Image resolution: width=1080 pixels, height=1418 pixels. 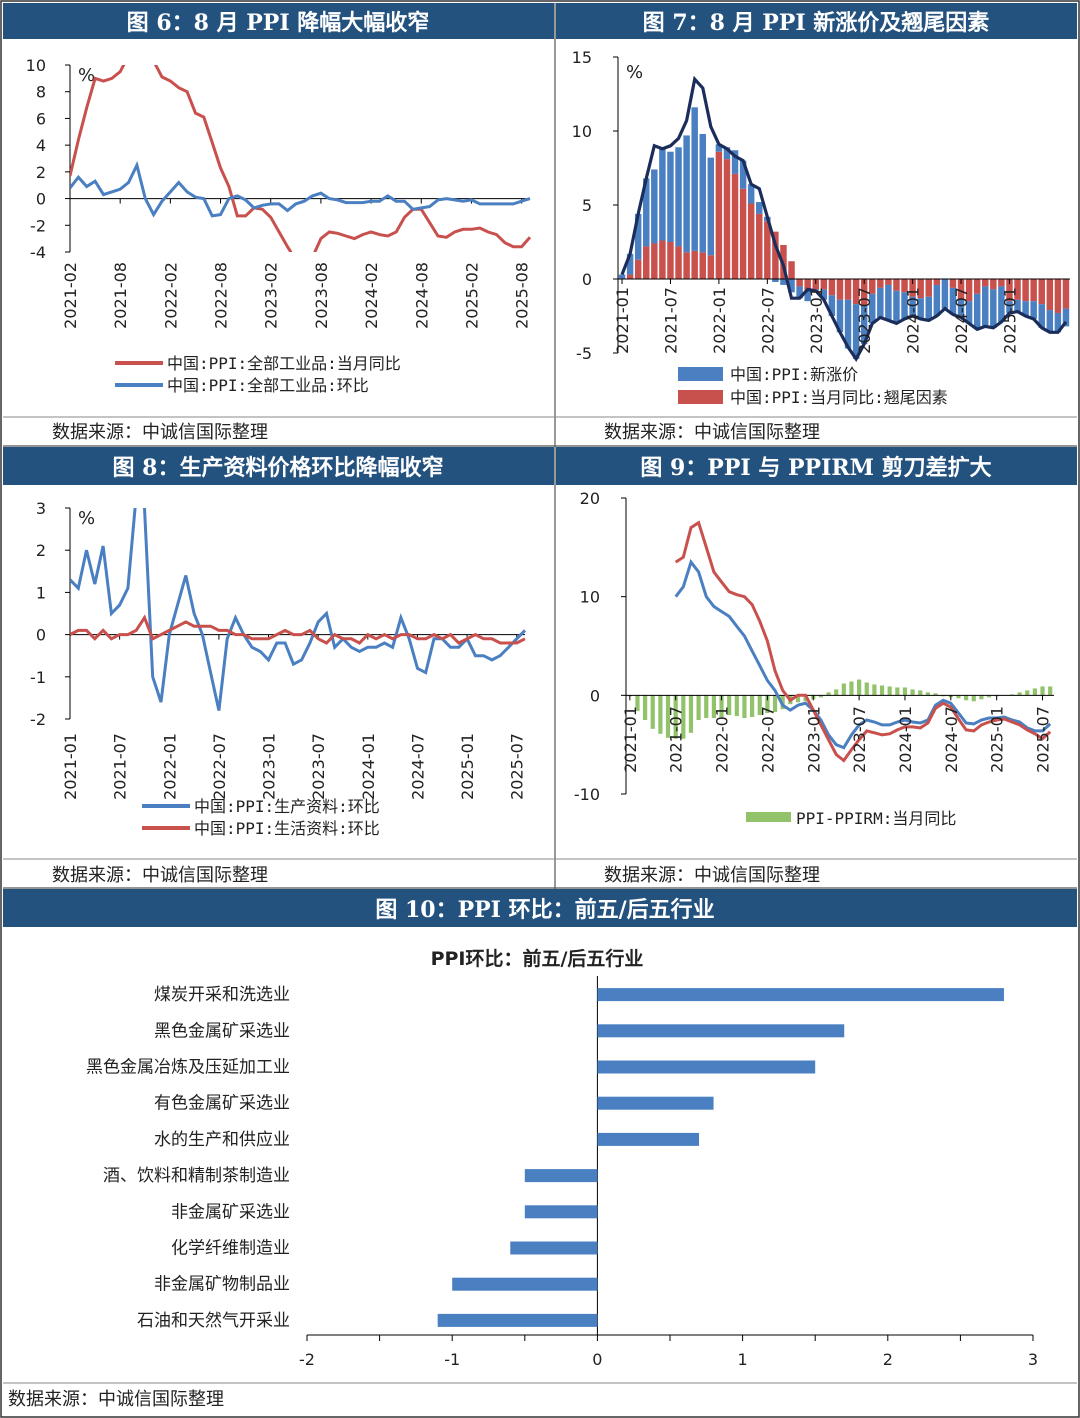 What do you see at coordinates (116, 1399) in the screenshot?
I see `fig10-source: 数据来源：中诚信国际整理` at bounding box center [116, 1399].